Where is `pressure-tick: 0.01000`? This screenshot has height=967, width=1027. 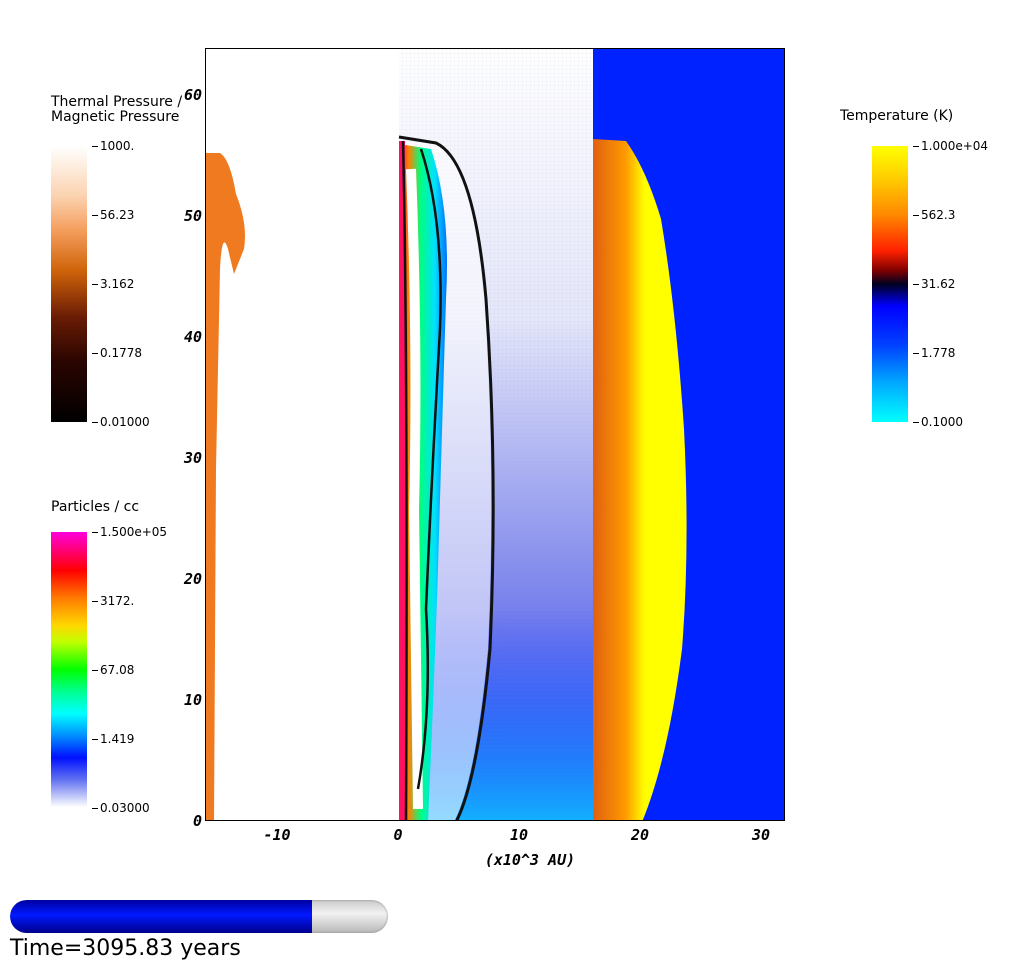 pressure-tick: 0.01000 is located at coordinates (121, 422).